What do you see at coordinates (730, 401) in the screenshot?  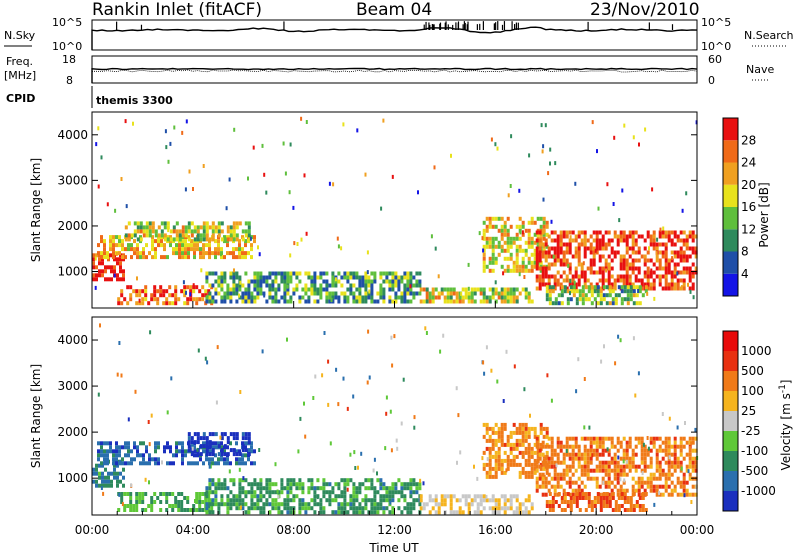 I see `velocity-colorbar-swatch` at bounding box center [730, 401].